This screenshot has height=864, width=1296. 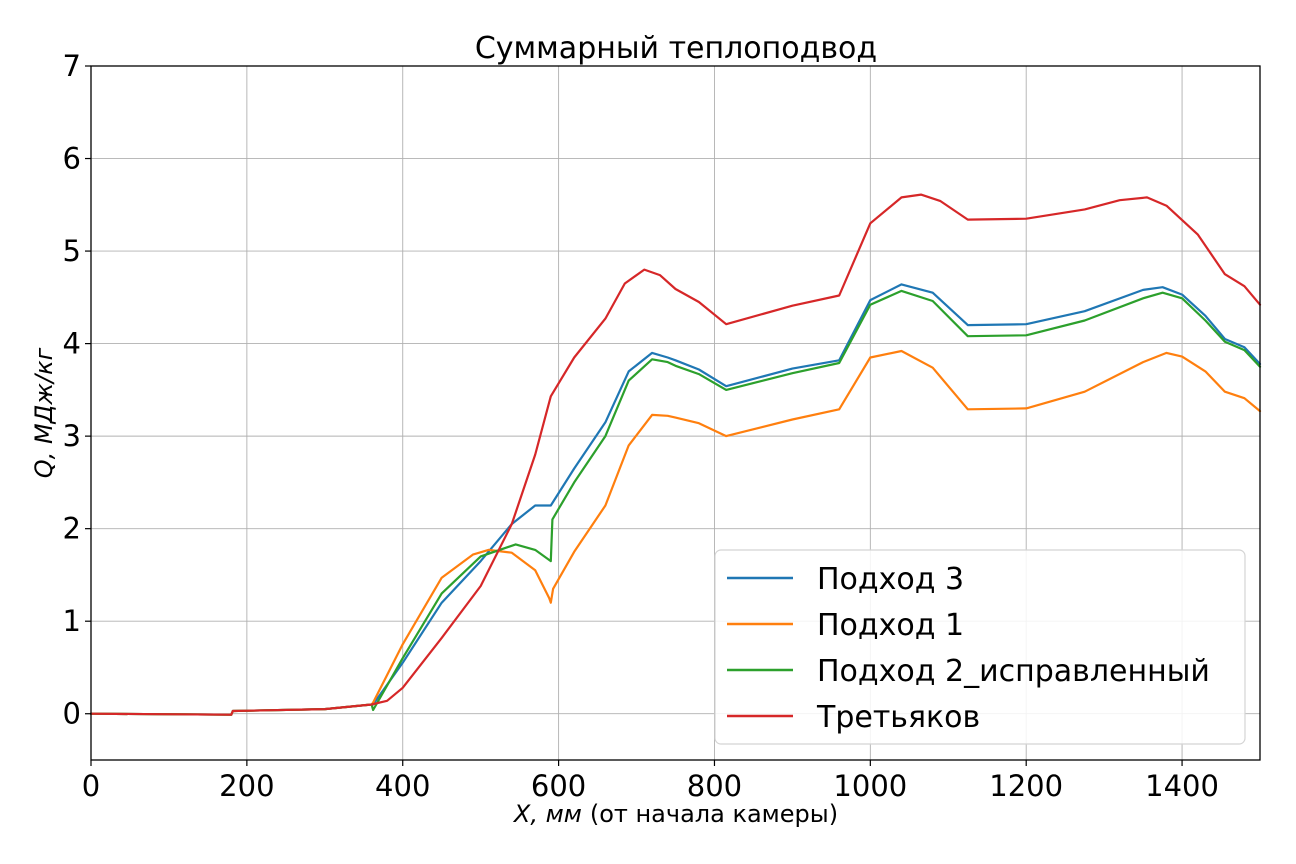 What do you see at coordinates (402, 786) in the screenshot?
I see `x-tick-label: 400` at bounding box center [402, 786].